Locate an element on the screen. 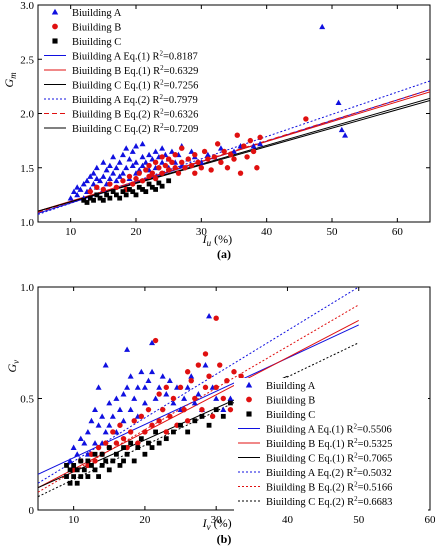  legend-label: Biuilding C is located at coordinates (96, 42).